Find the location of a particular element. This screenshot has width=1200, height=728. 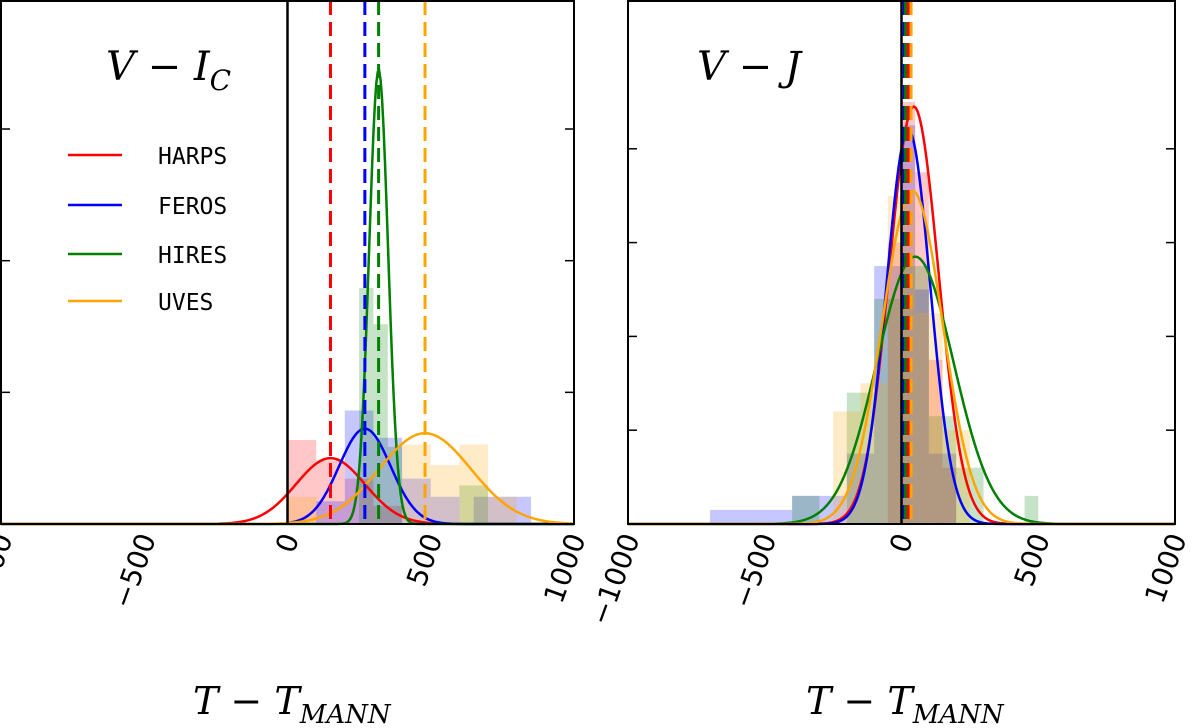

right-xtick-label-1: −500 is located at coordinates (754, 571).